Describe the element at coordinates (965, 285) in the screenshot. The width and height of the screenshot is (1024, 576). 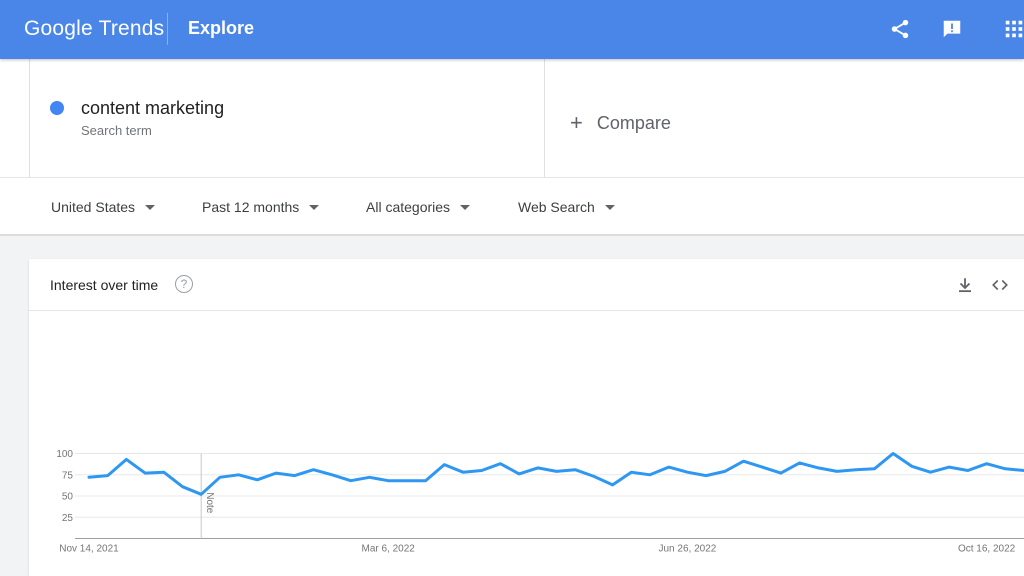
I see `download-icon` at that location.